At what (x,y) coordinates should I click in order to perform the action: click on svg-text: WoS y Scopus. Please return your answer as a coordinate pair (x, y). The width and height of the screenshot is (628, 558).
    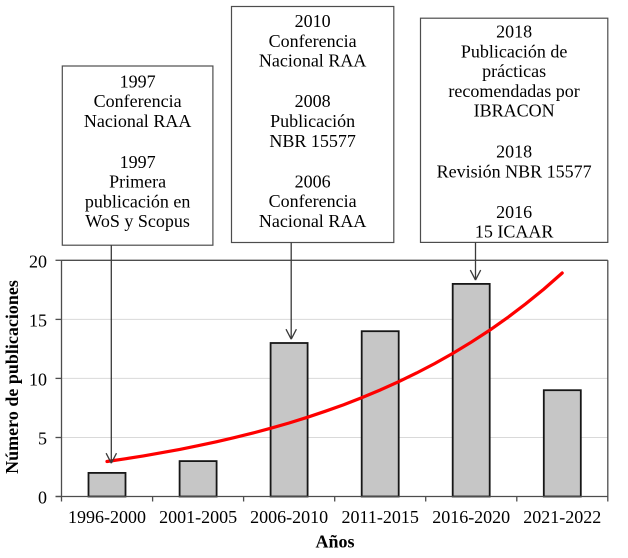
    Looking at the image, I should click on (137, 221).